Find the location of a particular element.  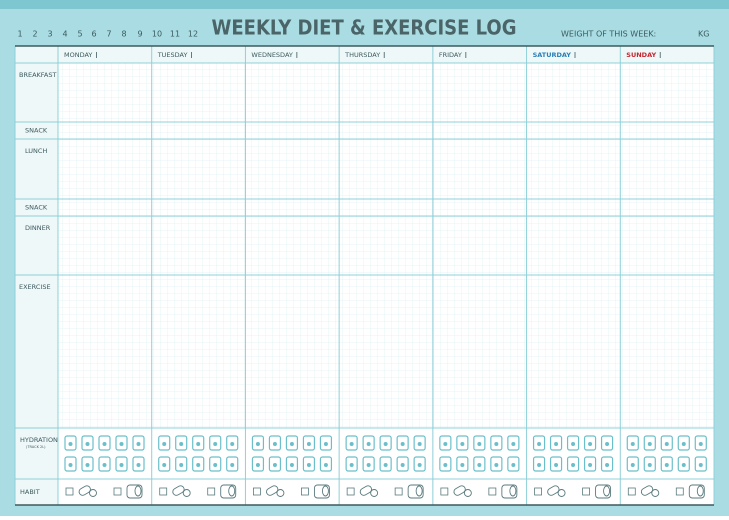

top-stripe is located at coordinates (364, 4).